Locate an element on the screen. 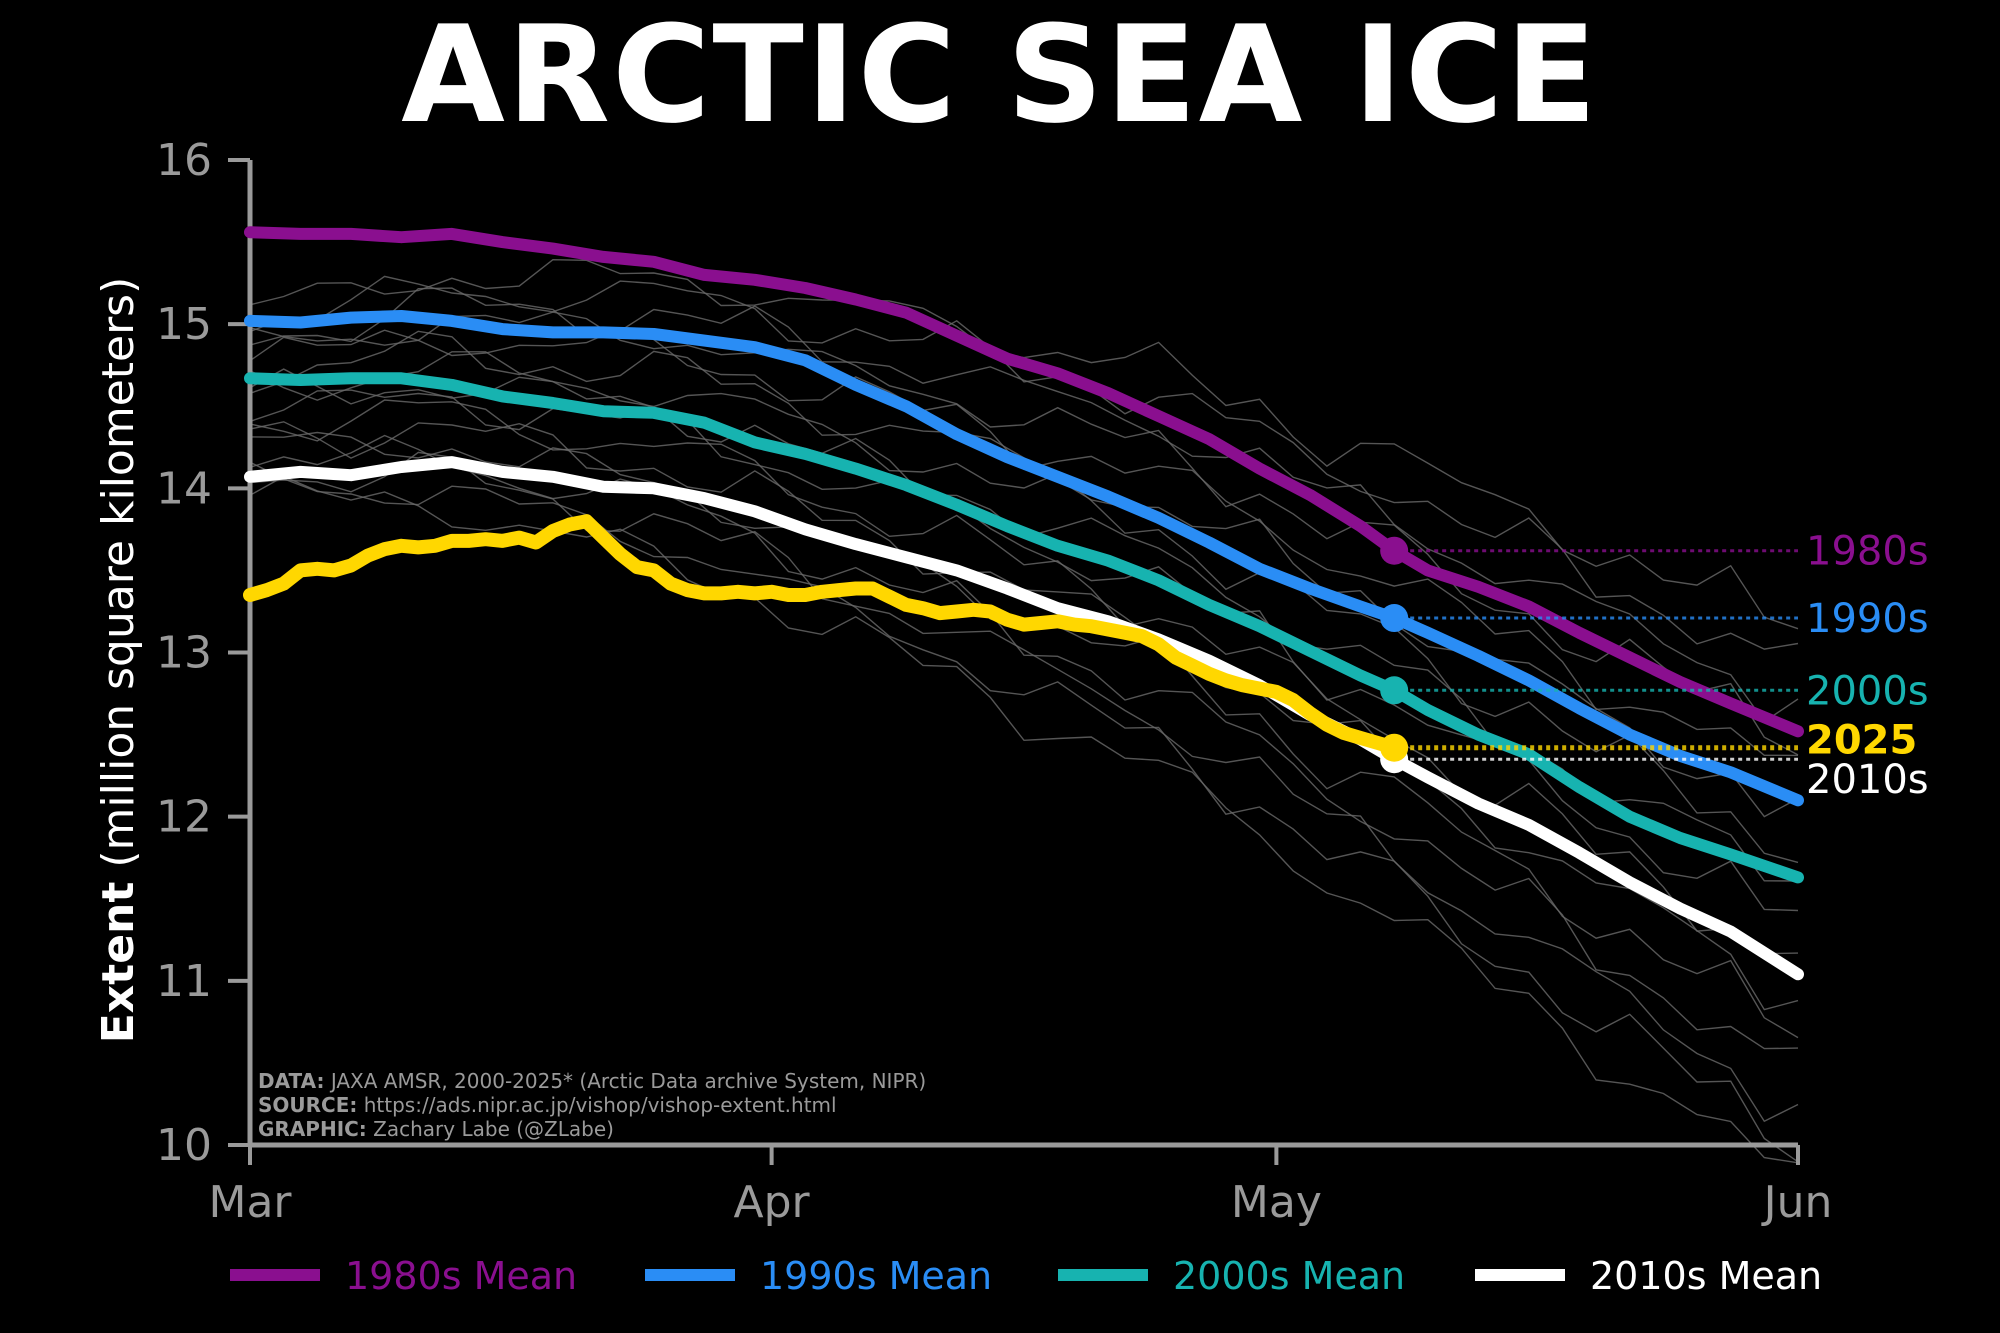 This screenshot has width=2000, height=1333. legend-label: 1980s Mean is located at coordinates (461, 1276).